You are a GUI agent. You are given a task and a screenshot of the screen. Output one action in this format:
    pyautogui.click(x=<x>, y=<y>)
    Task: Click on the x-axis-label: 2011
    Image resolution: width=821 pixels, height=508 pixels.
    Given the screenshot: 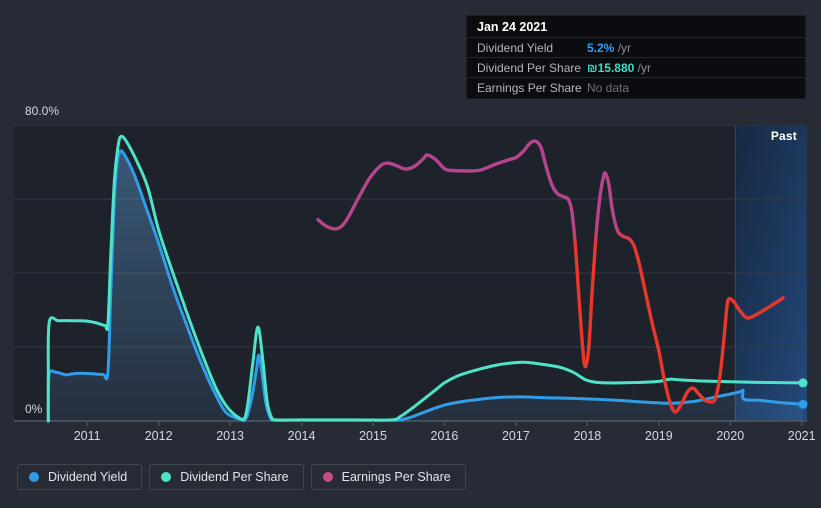 What is the action you would take?
    pyautogui.click(x=87, y=436)
    